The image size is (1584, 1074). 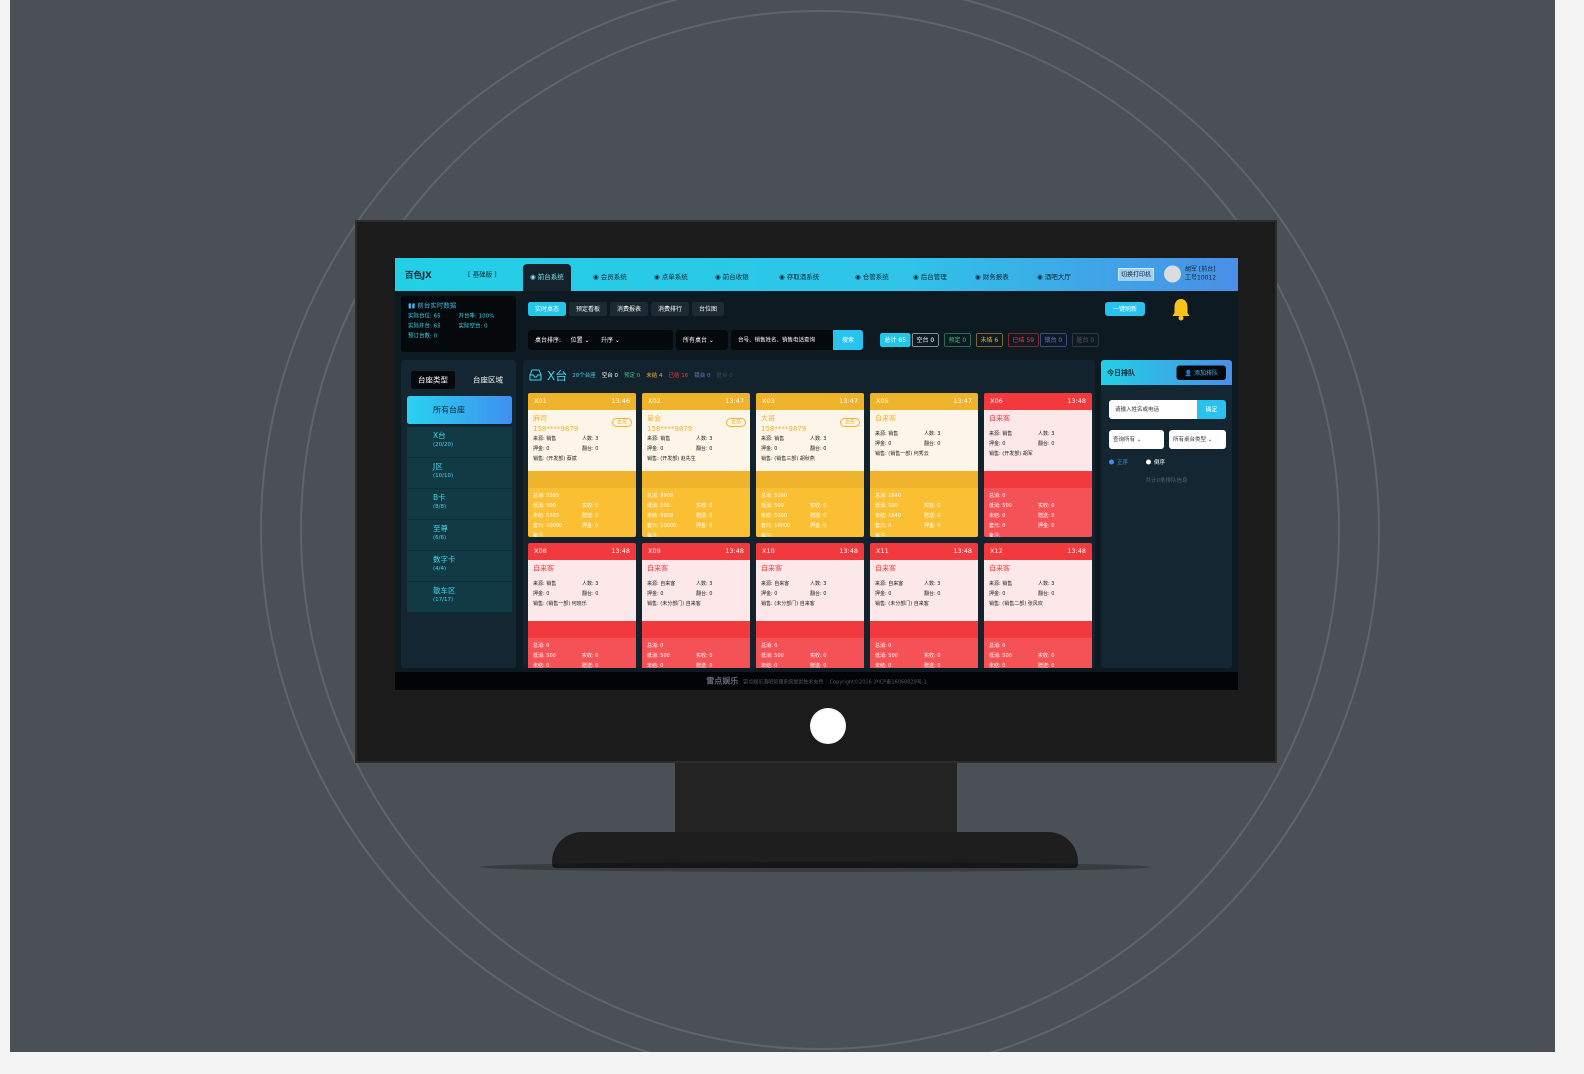 What do you see at coordinates (930, 277) in the screenshot?
I see `nav-tab-6: ◉ 后台管理` at bounding box center [930, 277].